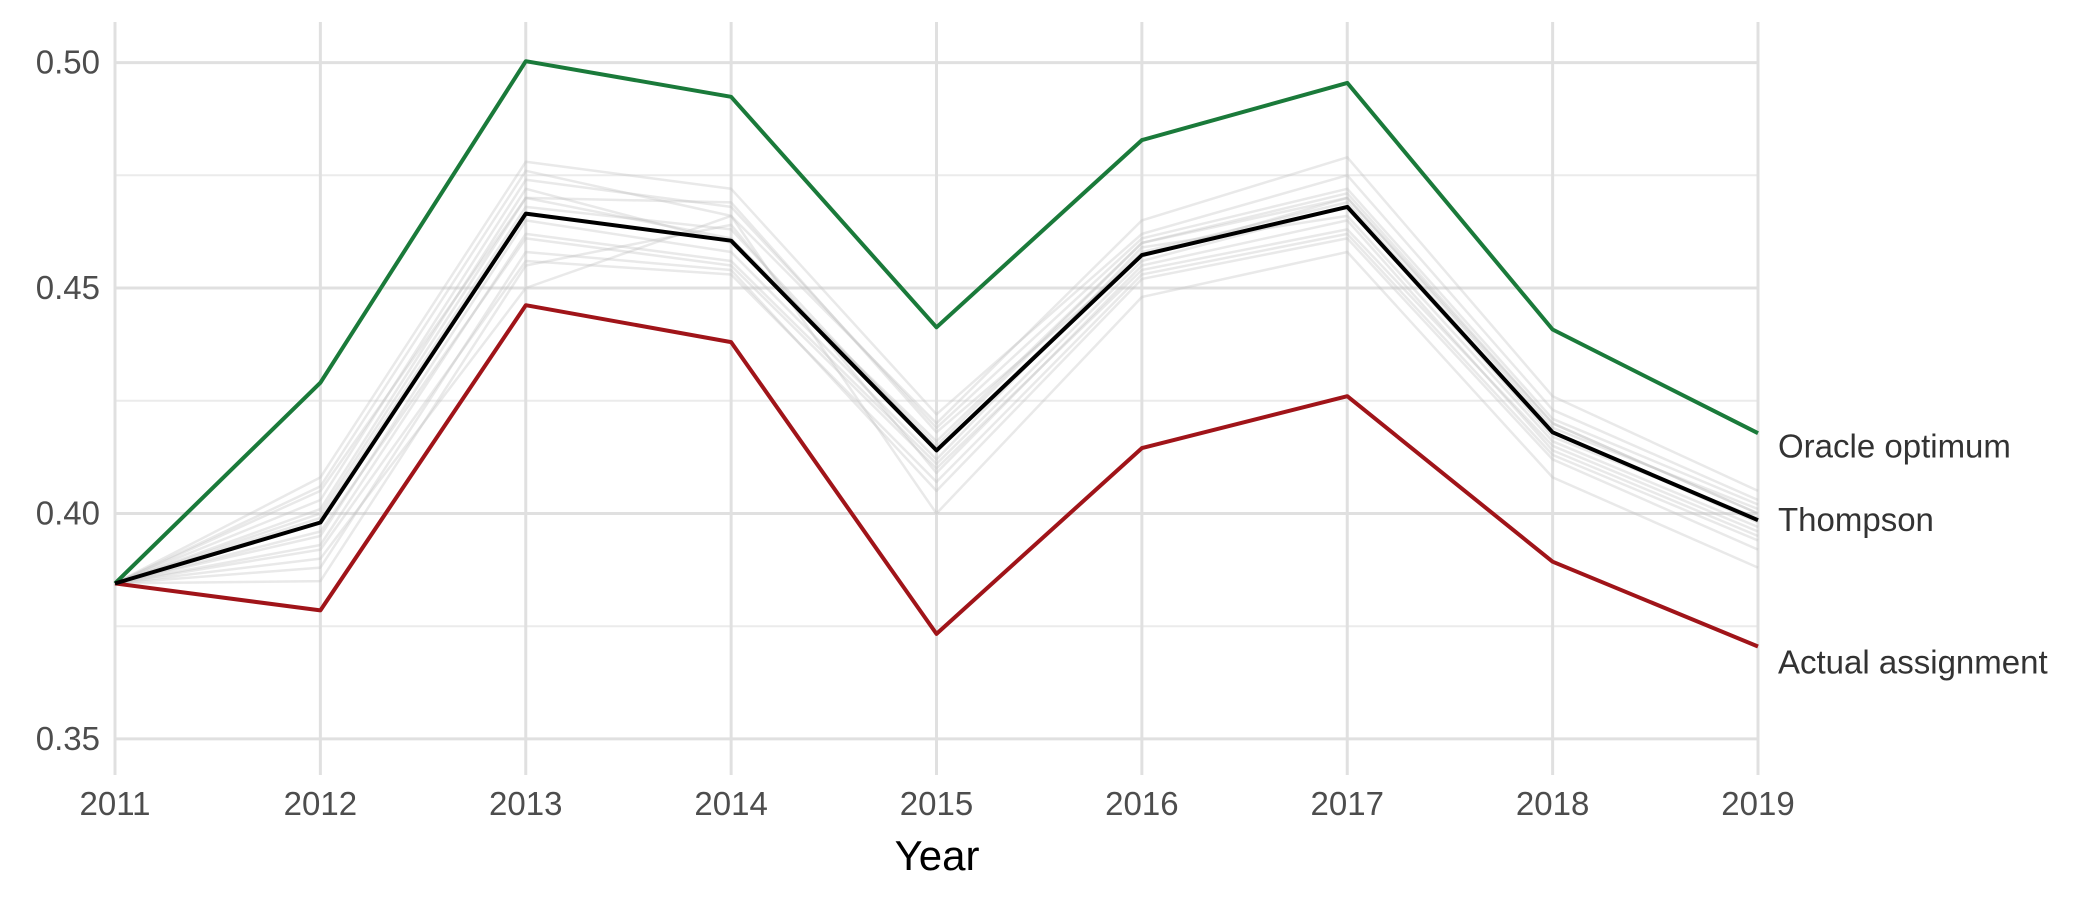 The width and height of the screenshot is (2100, 900). What do you see at coordinates (1894, 446) in the screenshot?
I see `series-label: Oracle optimum` at bounding box center [1894, 446].